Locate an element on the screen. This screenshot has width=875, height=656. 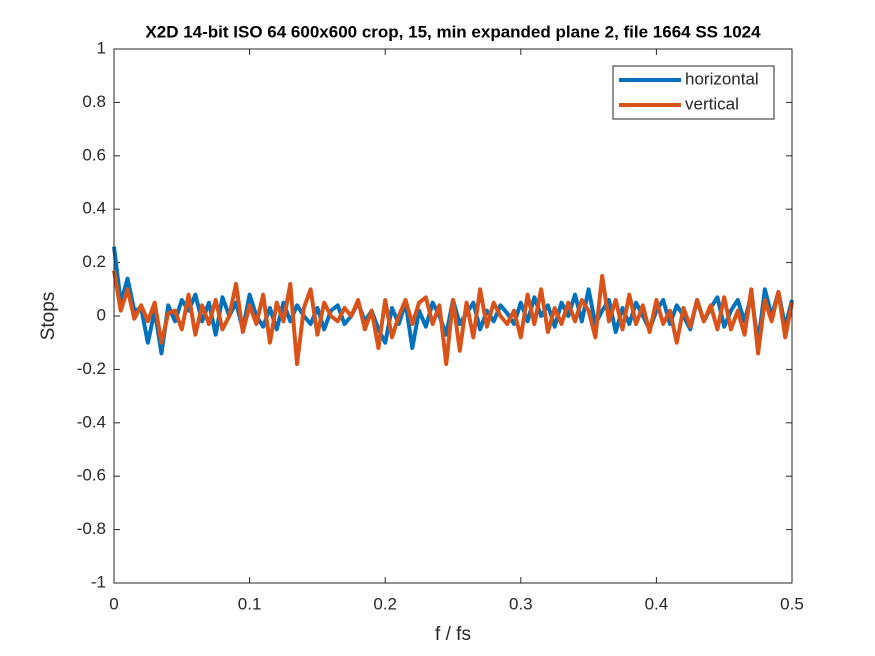
x-tick-label: 0.5 is located at coordinates (792, 603).